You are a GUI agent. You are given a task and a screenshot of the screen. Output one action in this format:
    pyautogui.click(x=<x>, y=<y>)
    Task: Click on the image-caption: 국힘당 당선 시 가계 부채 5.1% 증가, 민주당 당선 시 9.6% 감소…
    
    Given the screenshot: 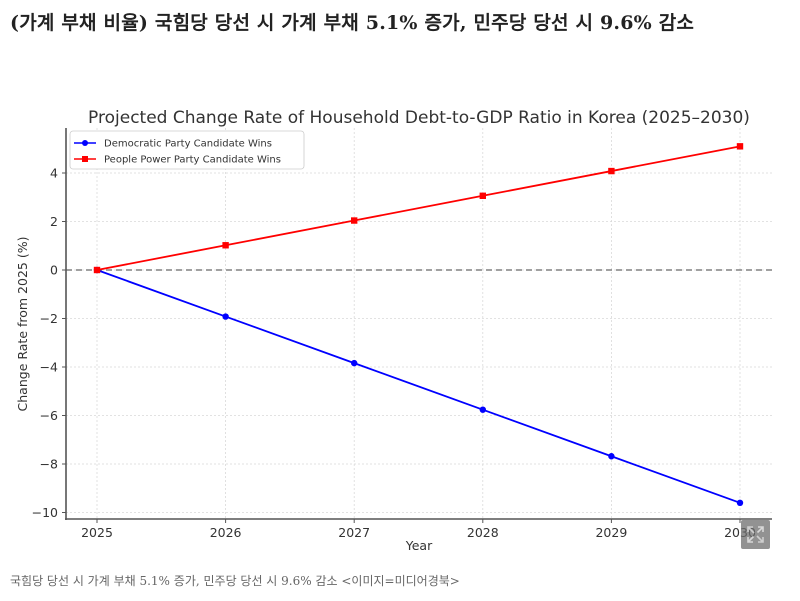 What is the action you would take?
    pyautogui.click(x=235, y=581)
    